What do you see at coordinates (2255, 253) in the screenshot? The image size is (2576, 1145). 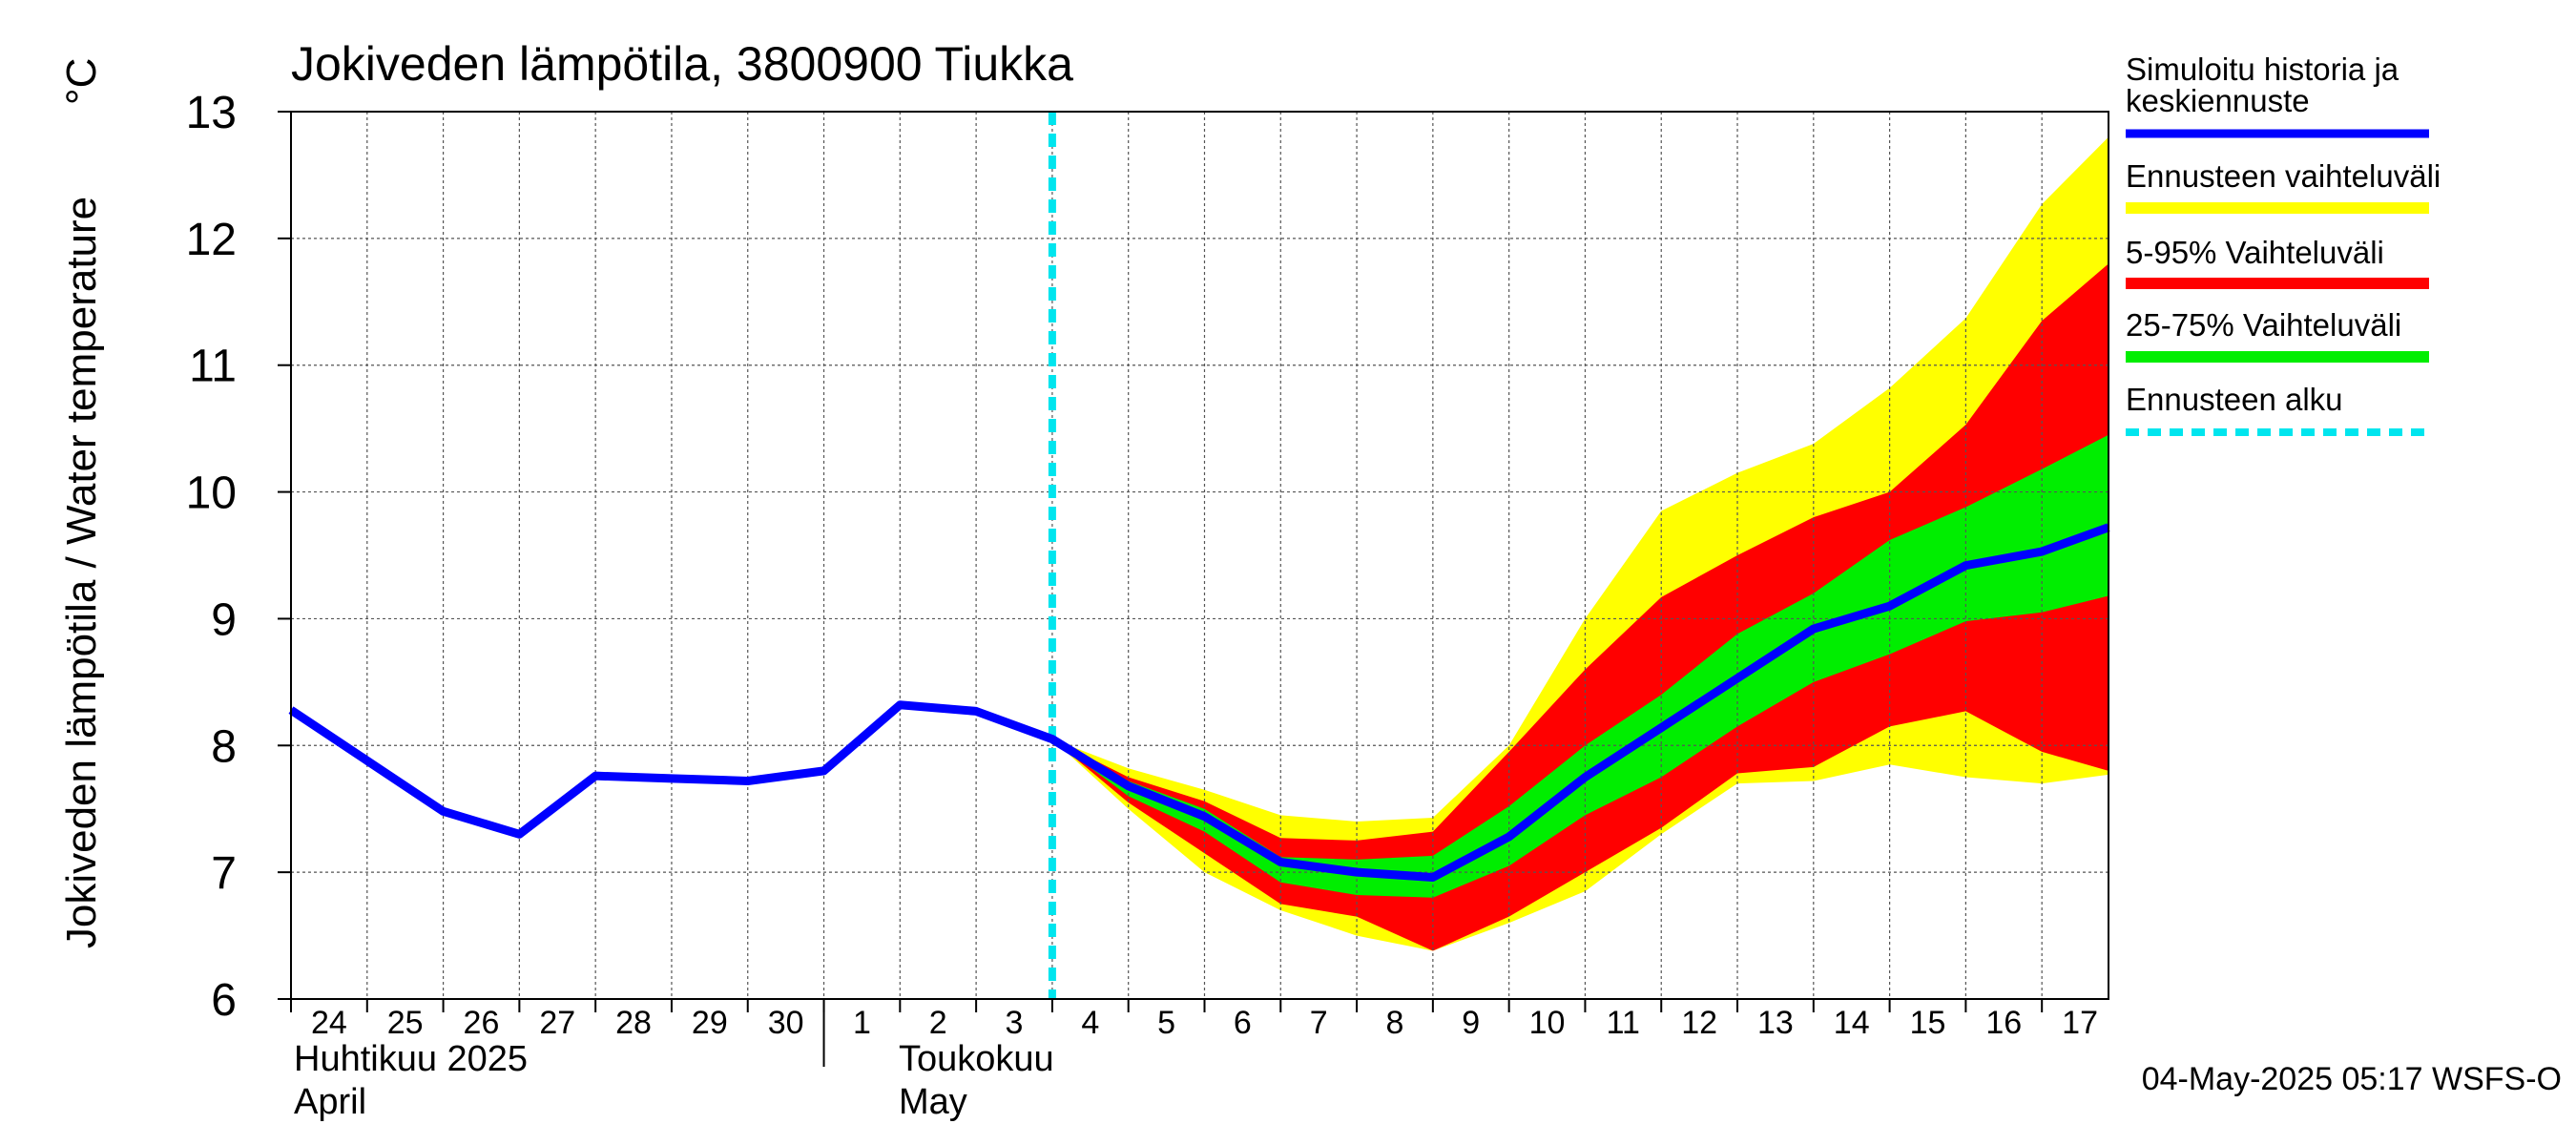 I see `legend-label: 5-95% Vaihteluväli` at bounding box center [2255, 253].